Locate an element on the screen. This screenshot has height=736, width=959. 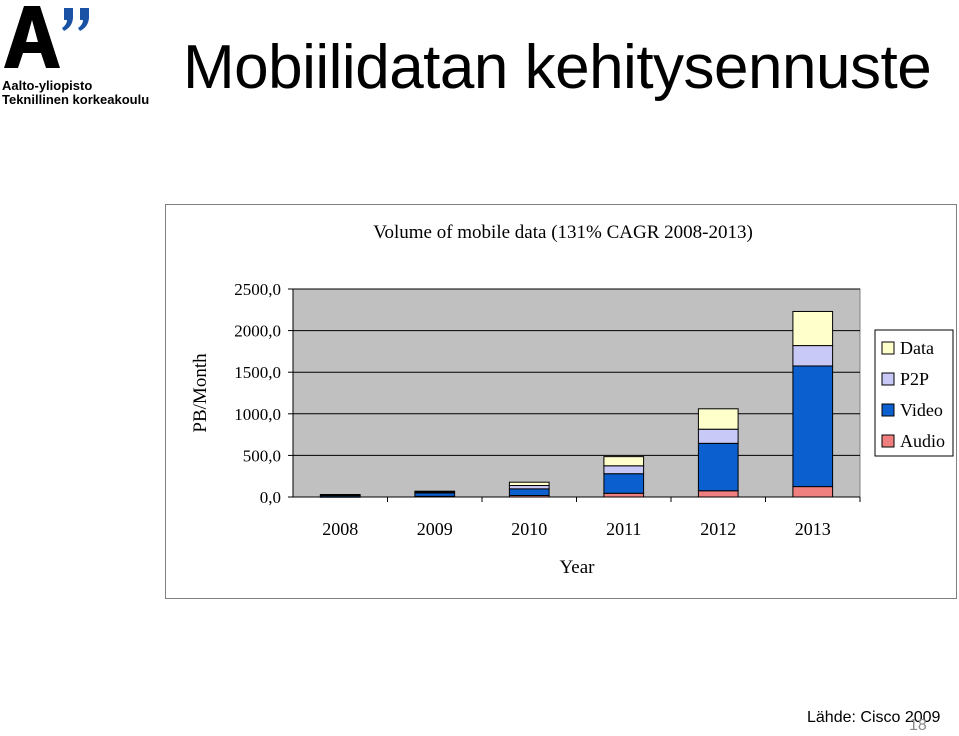
x-axis-ticks: 2008 2009 2010 2011 2012 2013 is located at coordinates (591, 518).